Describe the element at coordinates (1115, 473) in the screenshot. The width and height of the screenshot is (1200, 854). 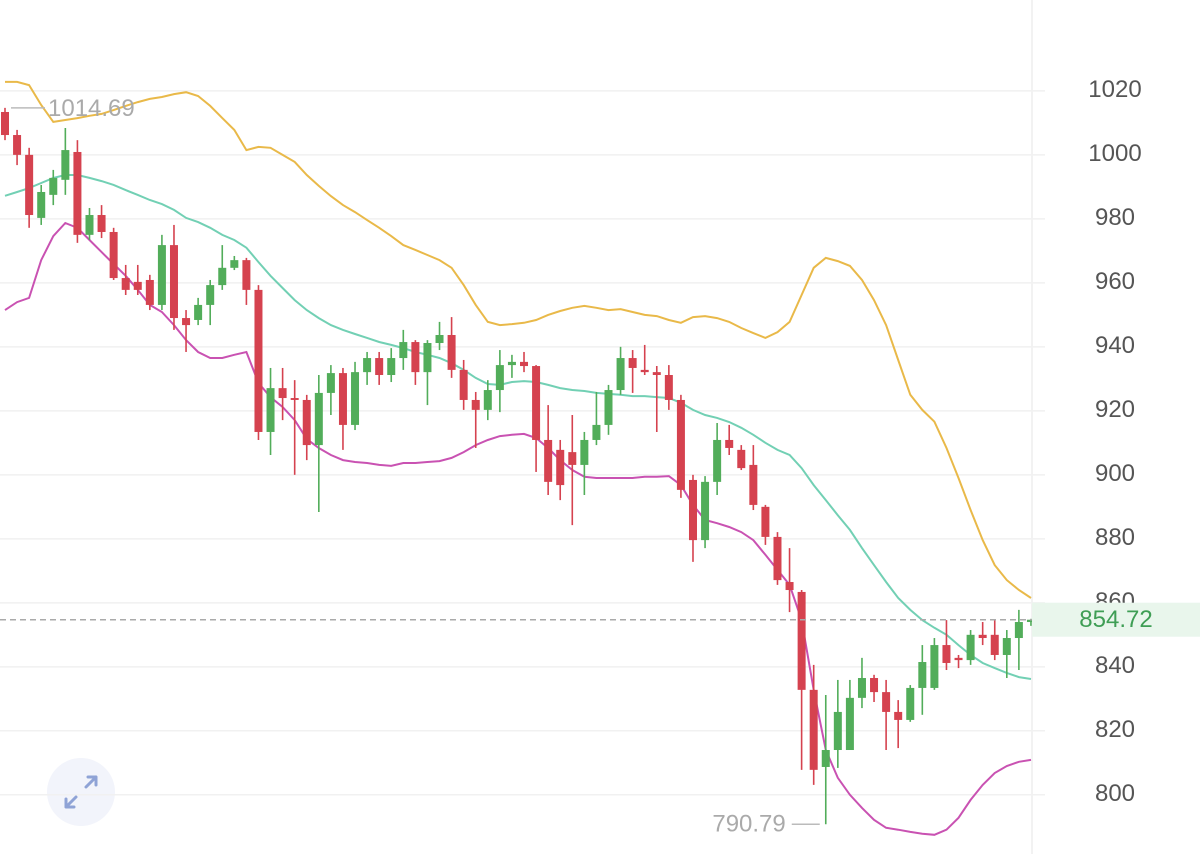
I see `y-tick-label: 900` at that location.